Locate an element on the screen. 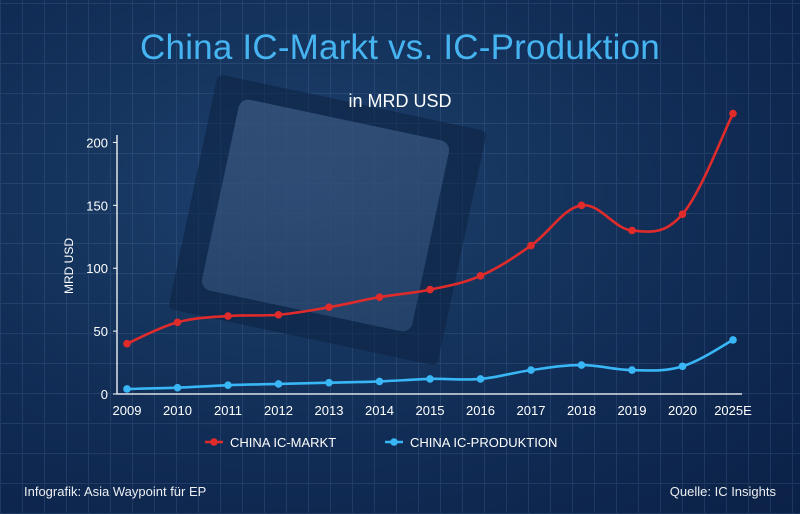  legend-marker-produktion is located at coordinates (394, 442).